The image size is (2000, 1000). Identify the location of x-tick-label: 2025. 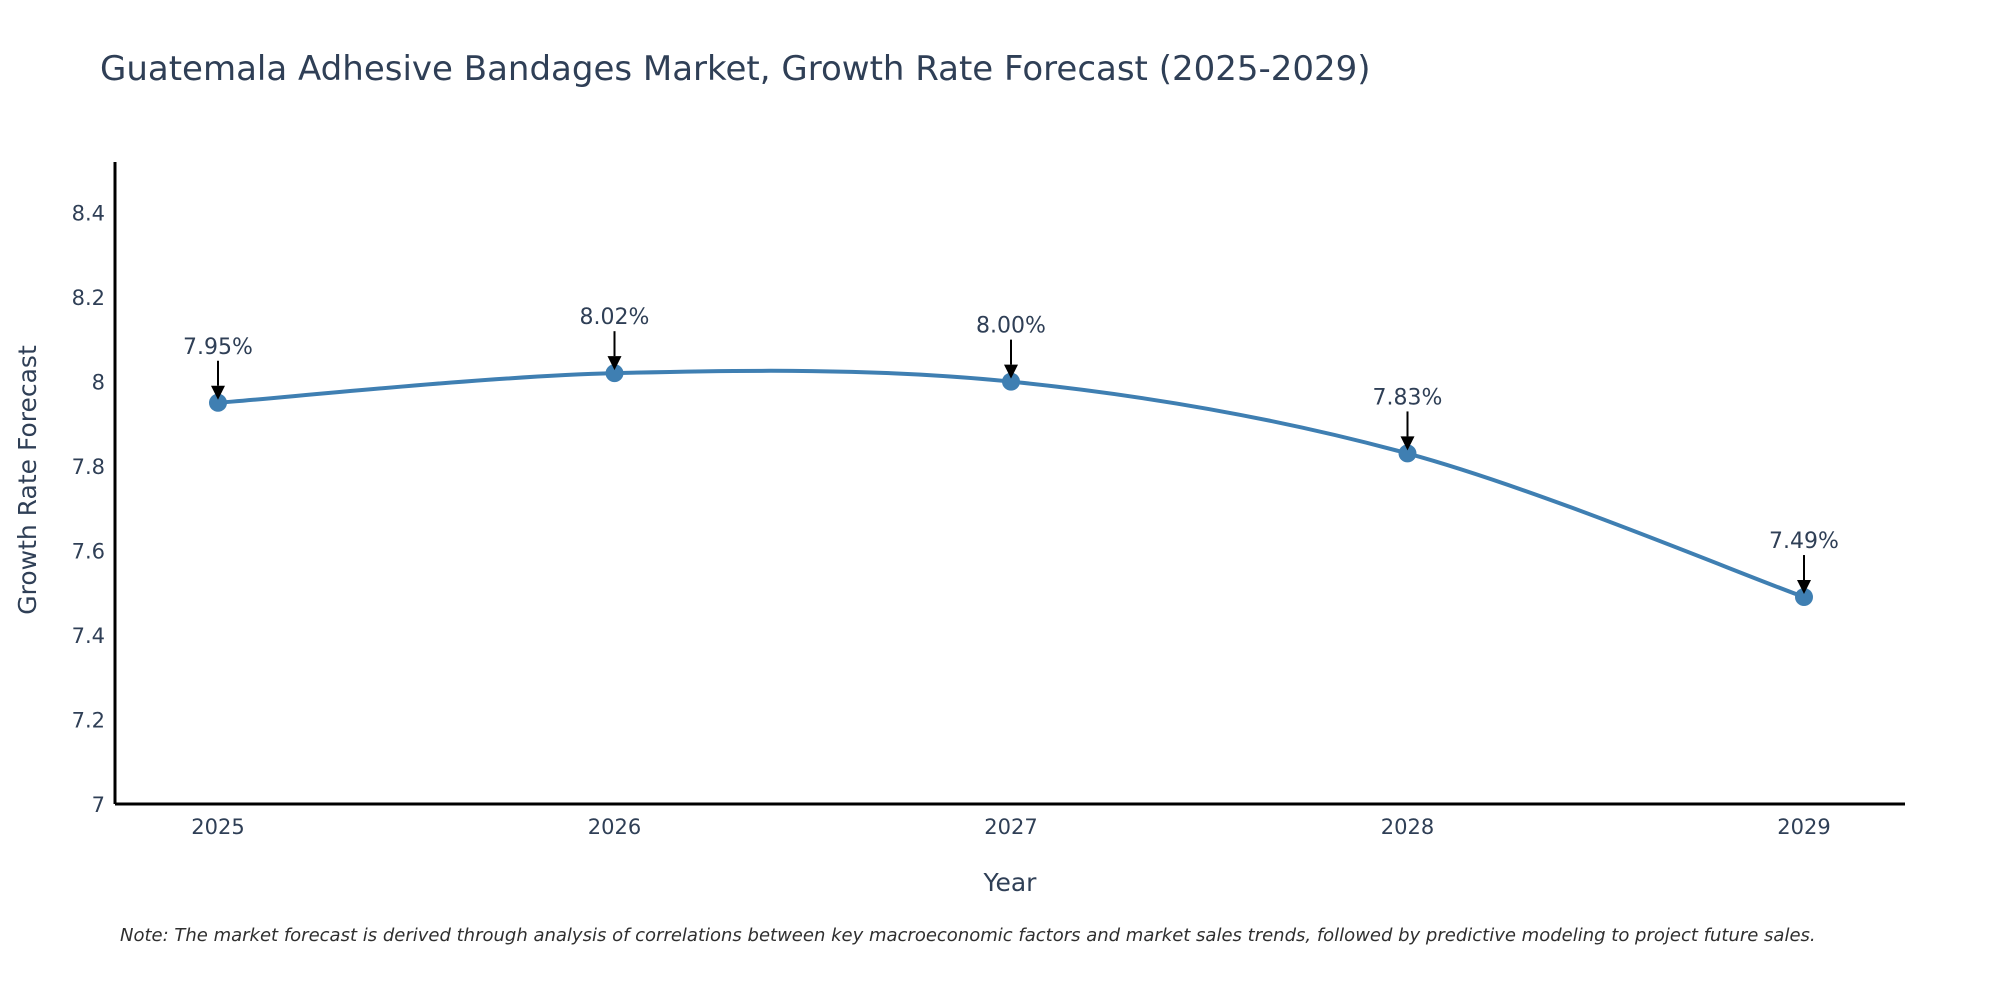
(217, 827).